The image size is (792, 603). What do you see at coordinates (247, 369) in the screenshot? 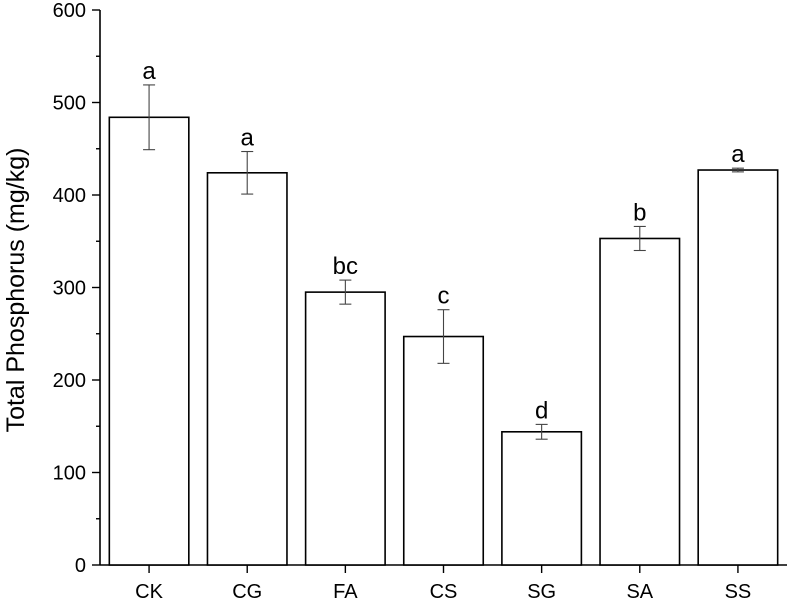
I see `bar-cg` at bounding box center [247, 369].